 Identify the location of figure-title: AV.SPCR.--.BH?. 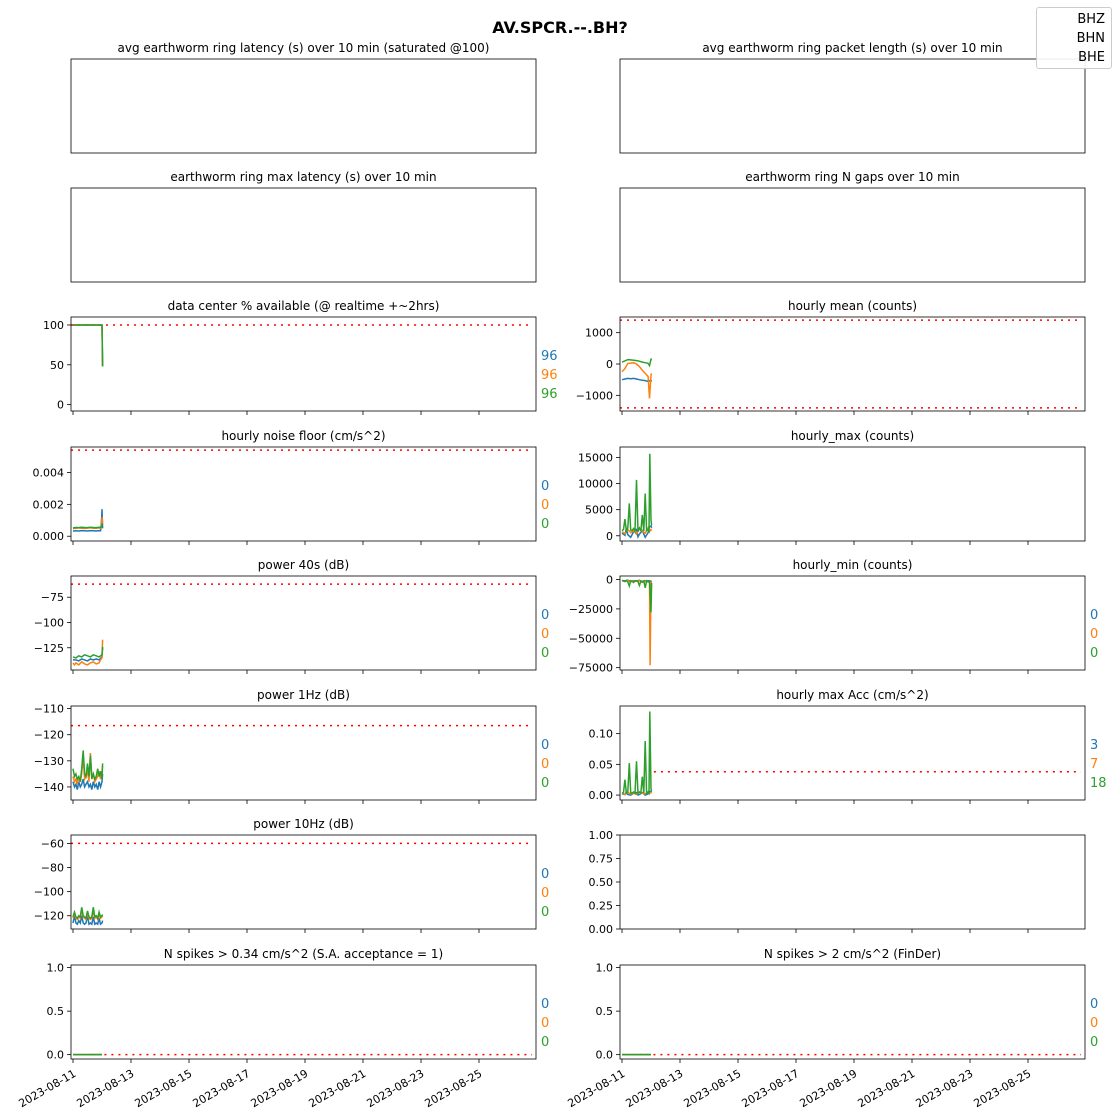
(560, 27).